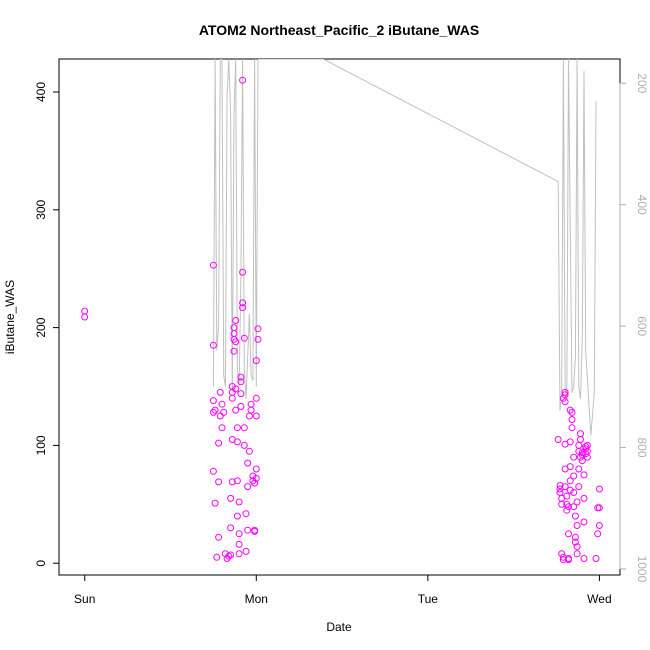  I want to click on x-tick-label: Tue, so click(428, 599).